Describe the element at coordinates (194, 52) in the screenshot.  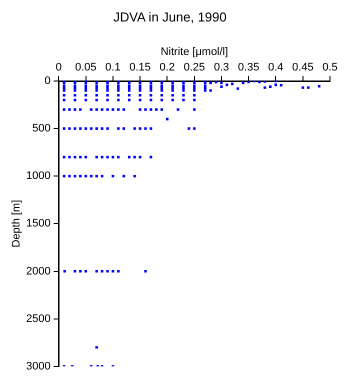
I see `x-axis-title: Nitrite [μmol/l]` at that location.